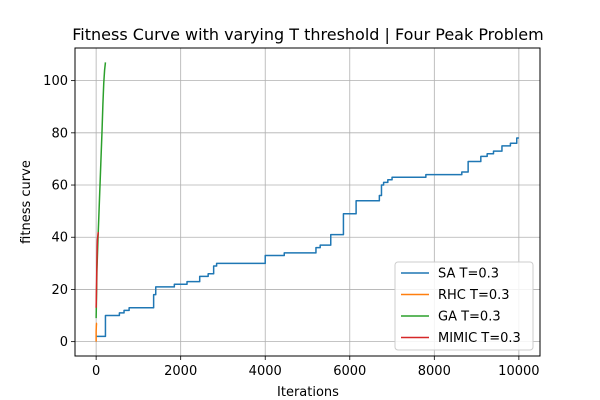 The image size is (600, 400). What do you see at coordinates (434, 371) in the screenshot?
I see `x-tick-label: 8000` at bounding box center [434, 371].